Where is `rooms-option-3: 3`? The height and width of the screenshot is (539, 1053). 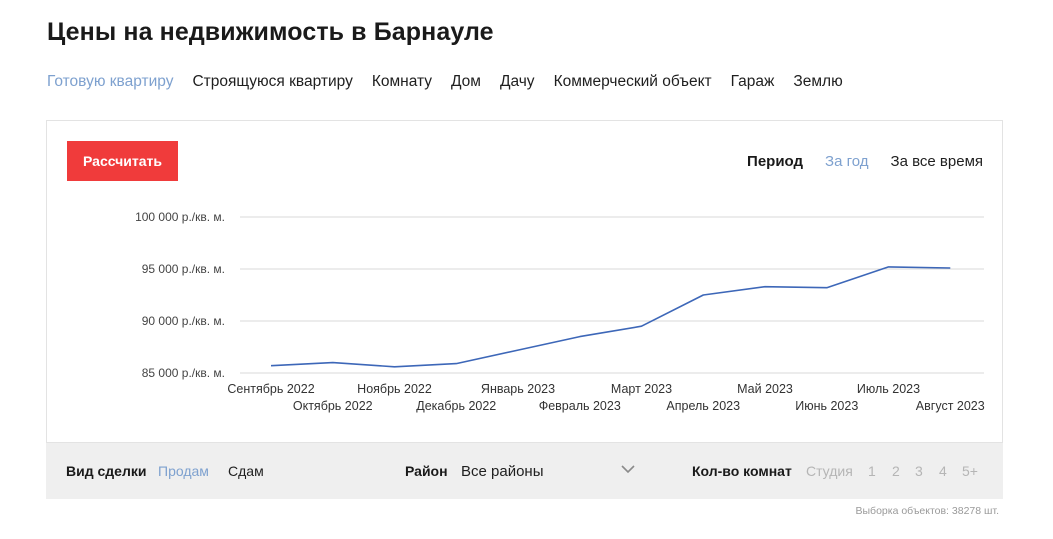 rooms-option-3: 3 is located at coordinates (919, 471).